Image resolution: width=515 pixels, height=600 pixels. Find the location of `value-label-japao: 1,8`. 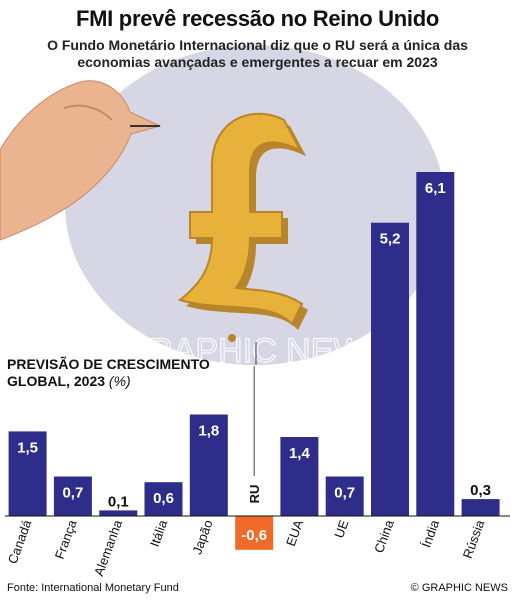

value-label-japao: 1,8 is located at coordinates (208, 431).